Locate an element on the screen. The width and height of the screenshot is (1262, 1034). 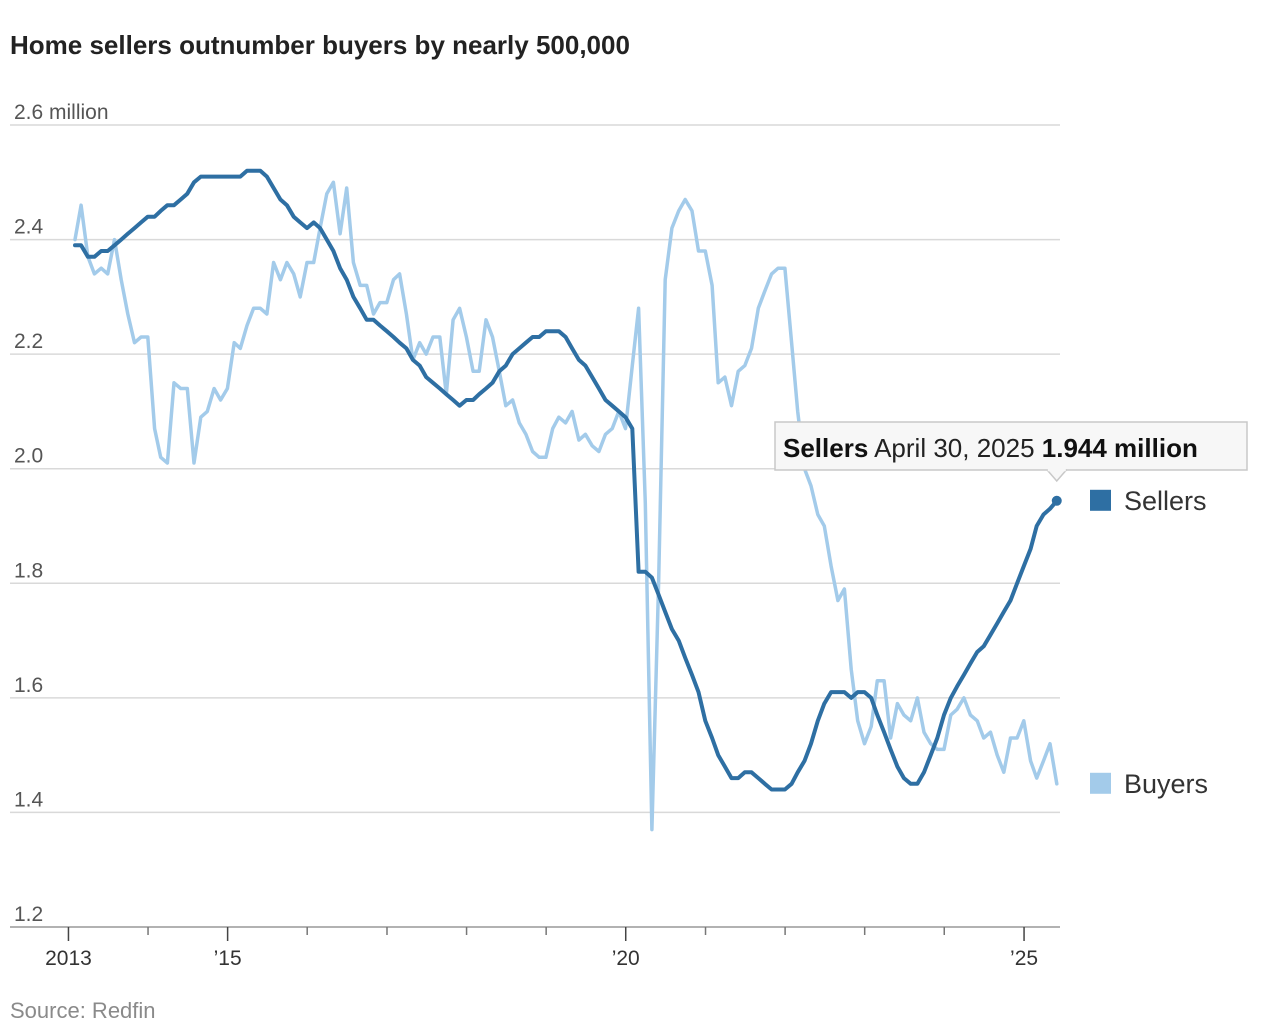
y-tick-label: 2.6 million is located at coordinates (61, 112).